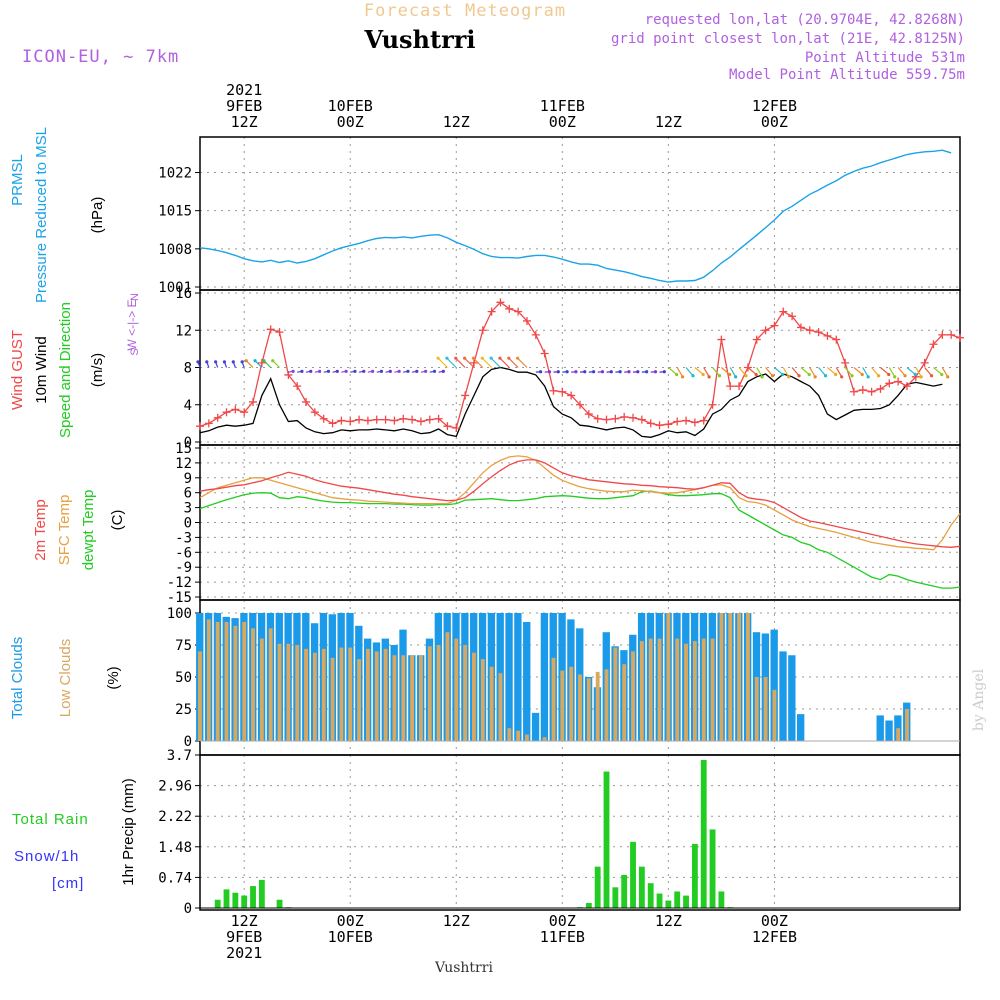 This screenshot has height=1000, width=1000. Describe the element at coordinates (183, 294) in the screenshot. I see `y-tick-label: 16` at that location.